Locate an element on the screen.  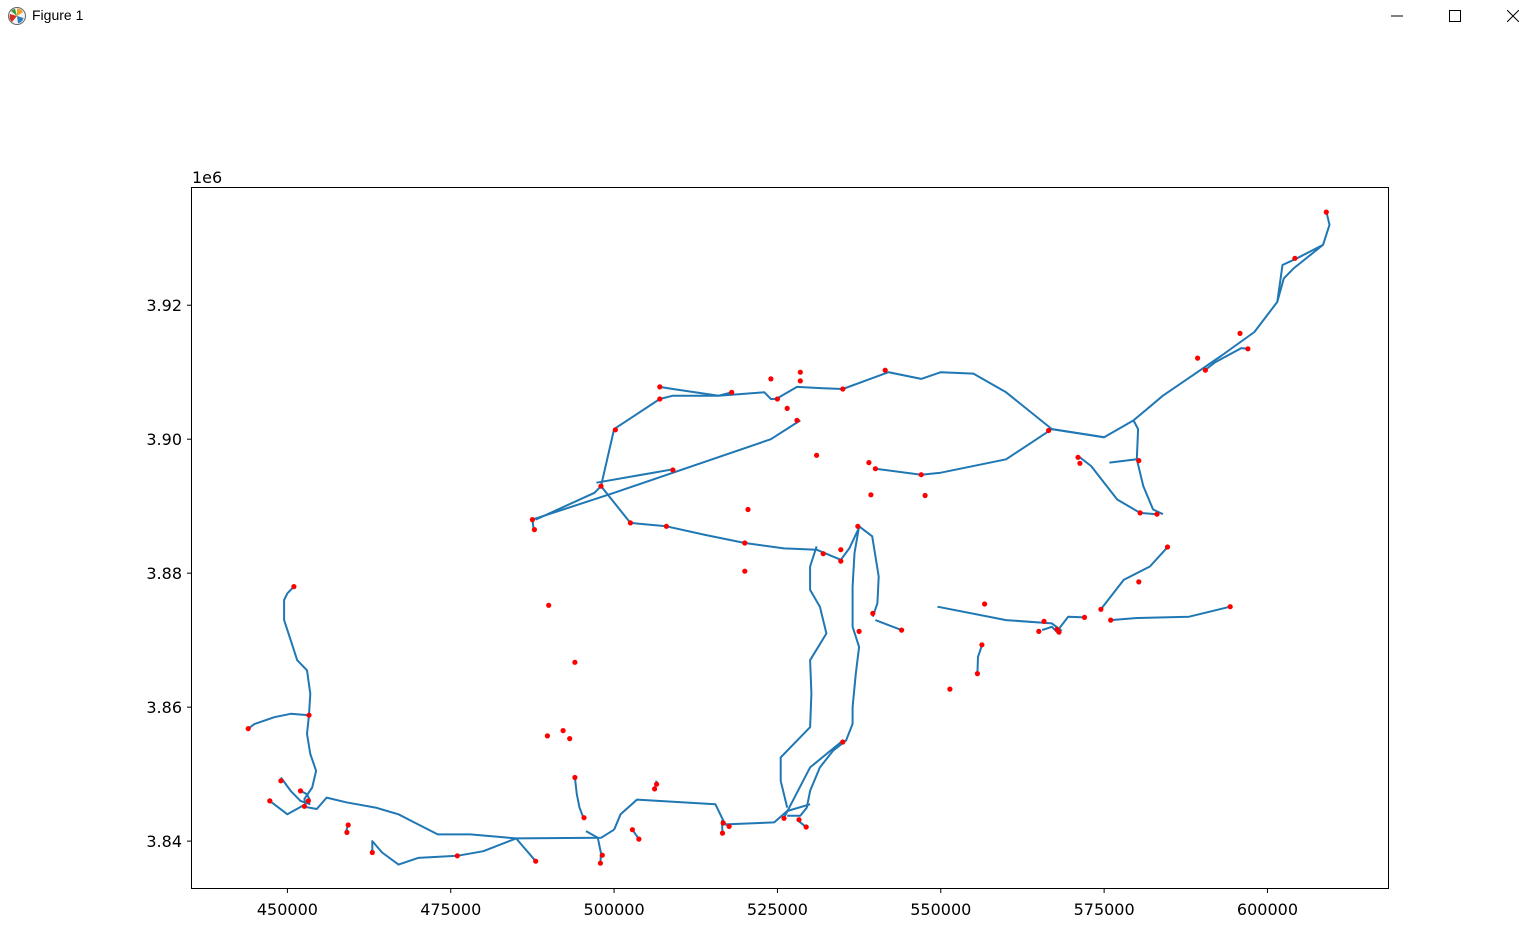
x-tick-label: 450000 is located at coordinates (287, 909).